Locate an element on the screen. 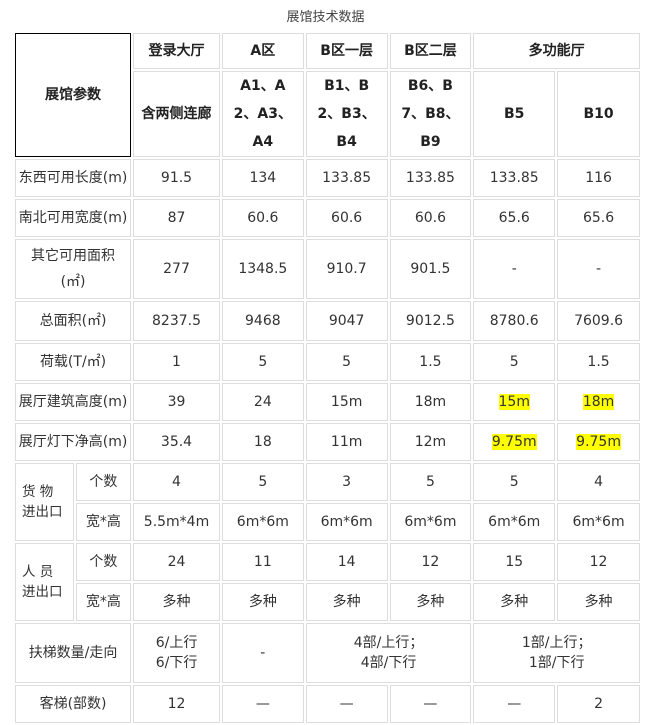  table-cell: 9468 is located at coordinates (262, 321).